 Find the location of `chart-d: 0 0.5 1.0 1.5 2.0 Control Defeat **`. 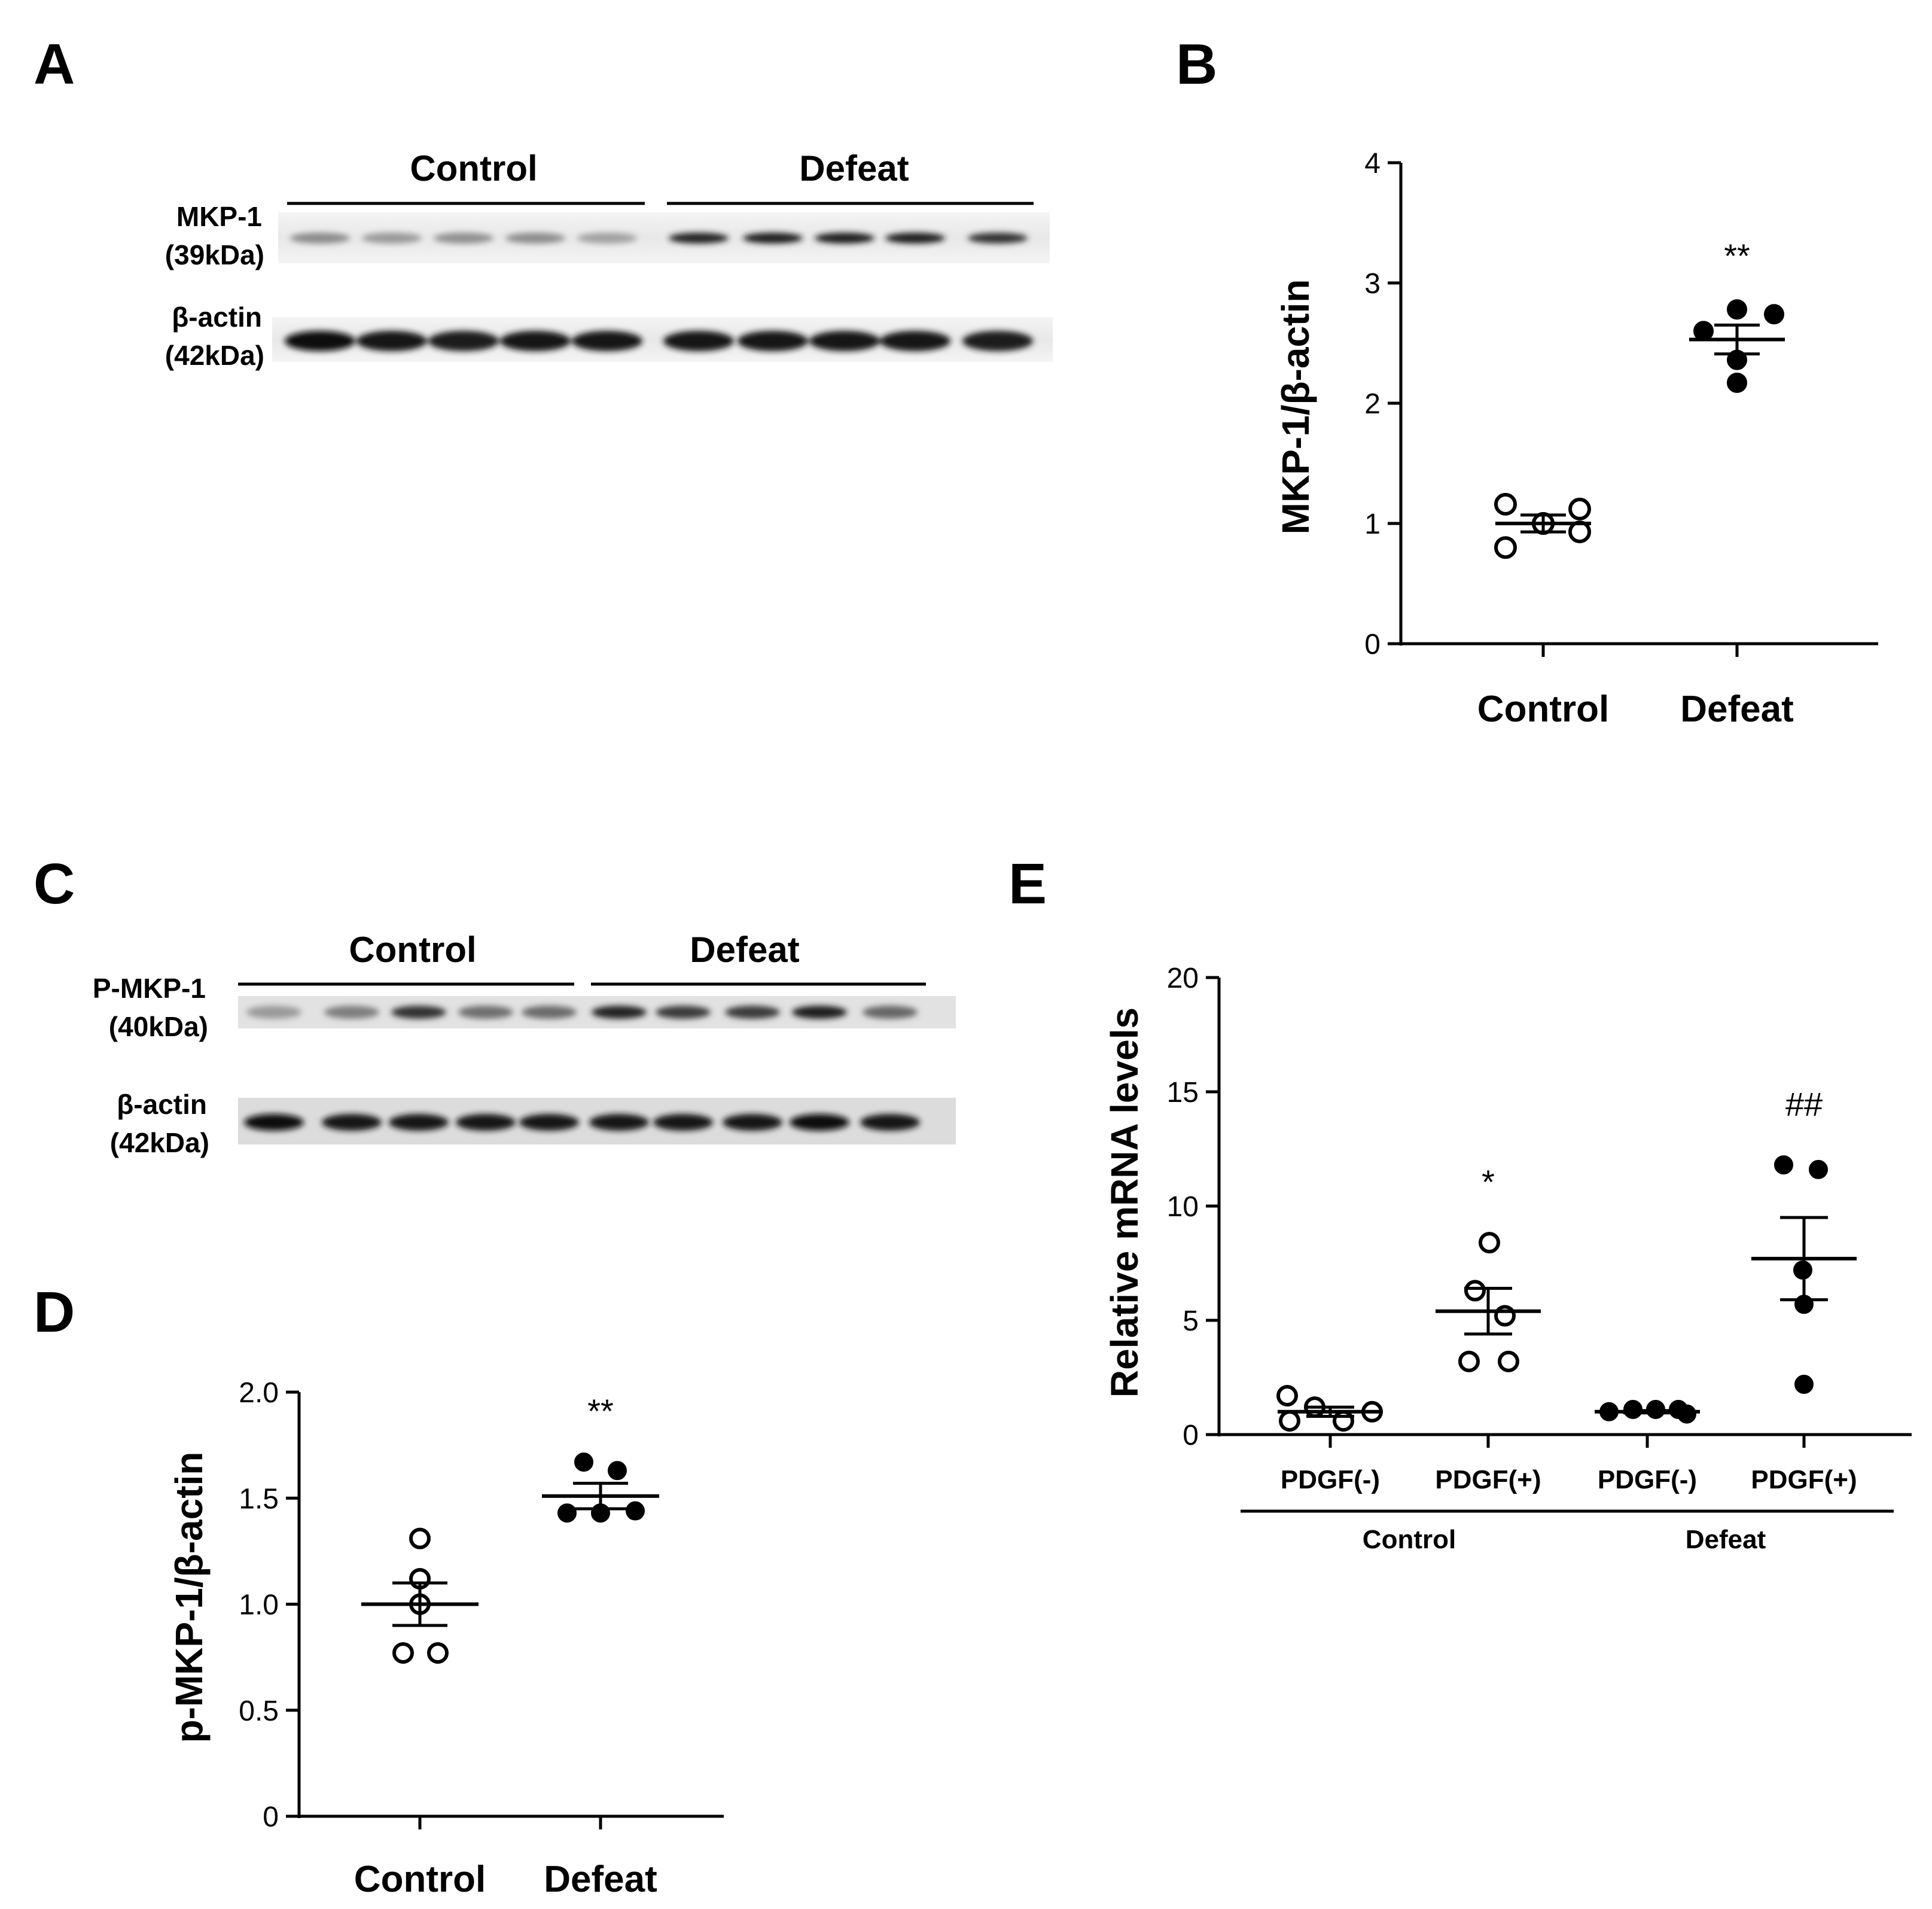

chart-d: 0 0.5 1.0 1.5 2.0 Control Defeat ** is located at coordinates (481, 1638).